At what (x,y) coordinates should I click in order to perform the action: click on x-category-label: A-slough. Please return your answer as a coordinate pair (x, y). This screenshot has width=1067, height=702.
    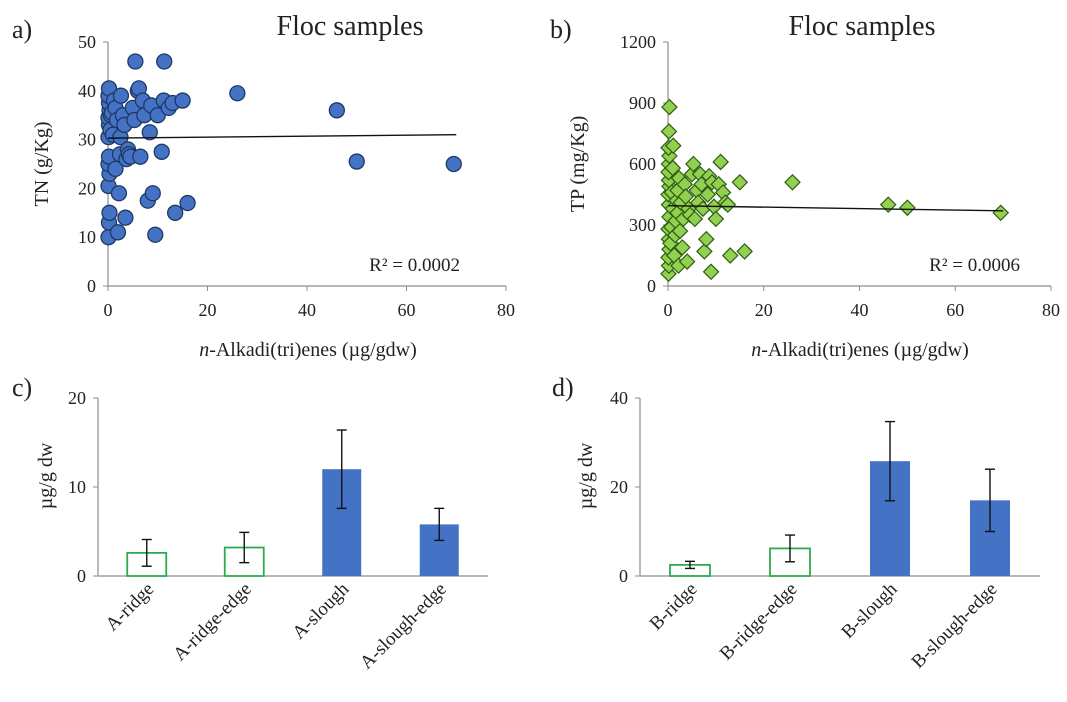
    Looking at the image, I should click on (320, 610).